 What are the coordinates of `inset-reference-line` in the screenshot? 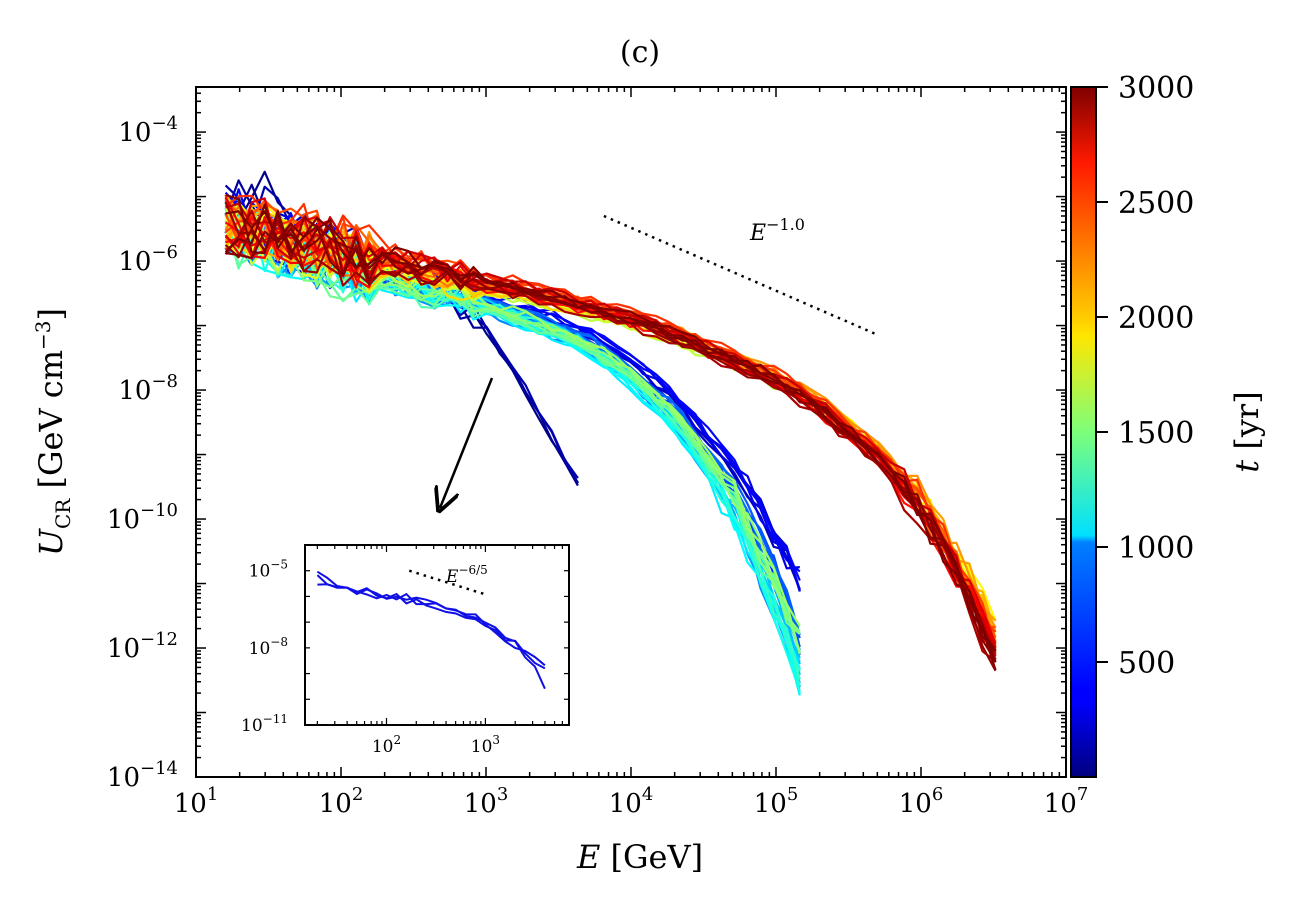 It's located at (447, 582).